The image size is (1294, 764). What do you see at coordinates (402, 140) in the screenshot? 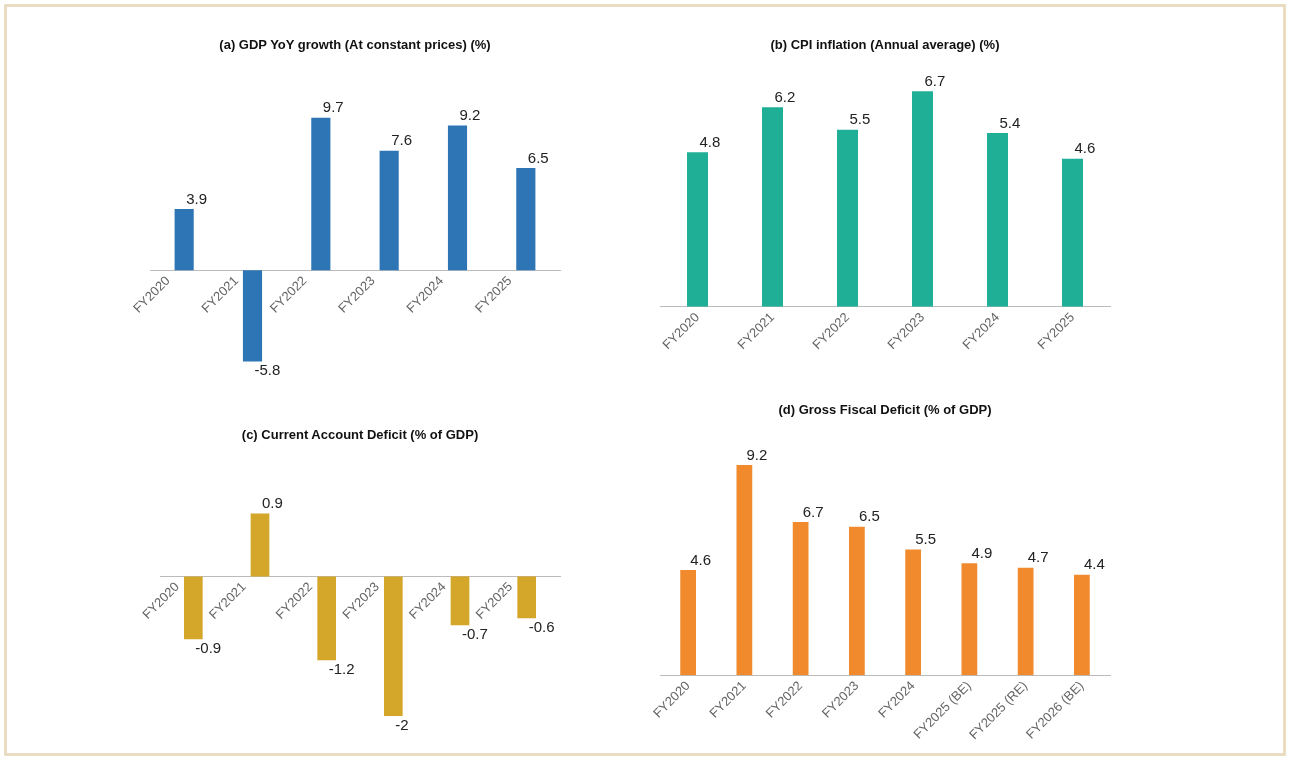
I see `data-label: 7.6` at bounding box center [402, 140].